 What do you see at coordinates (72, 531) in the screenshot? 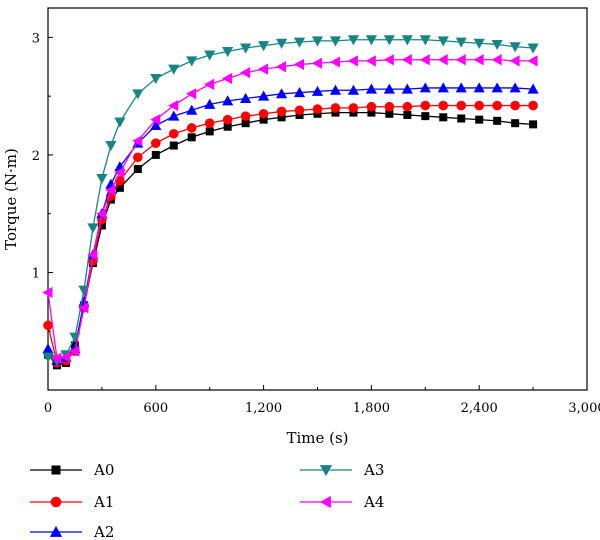
I see `legend-item-a2: A2` at bounding box center [72, 531].